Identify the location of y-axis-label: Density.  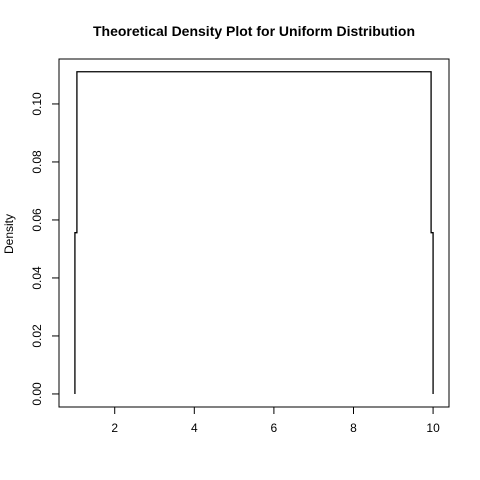
(9, 234).